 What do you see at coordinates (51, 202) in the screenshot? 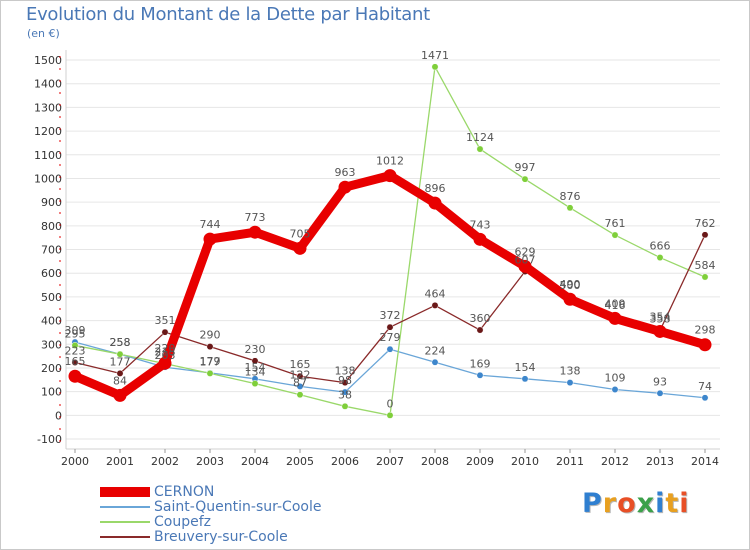
I see `y-tick-label: 900` at bounding box center [51, 202].